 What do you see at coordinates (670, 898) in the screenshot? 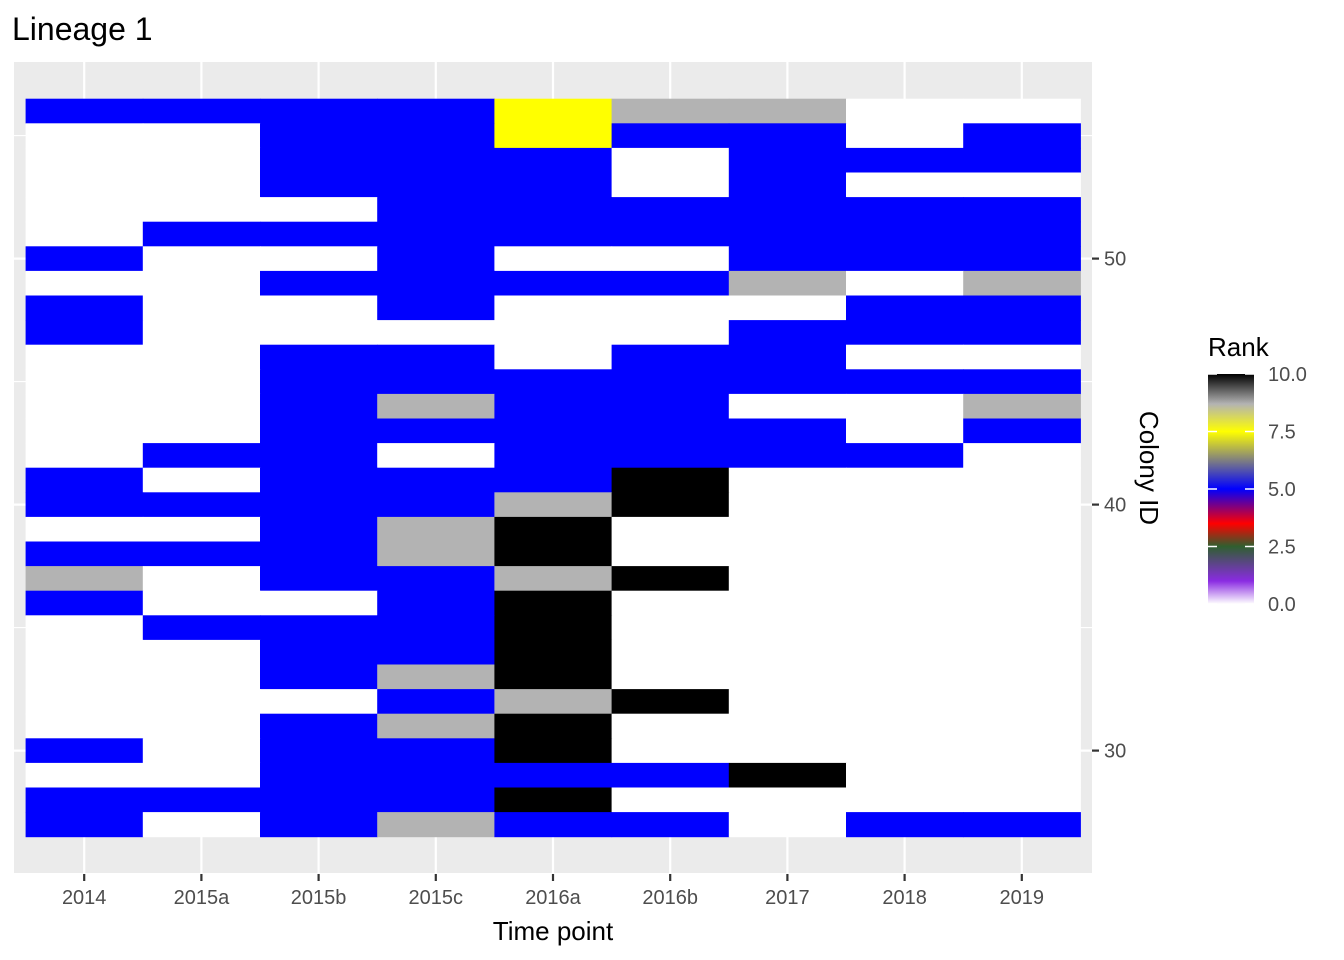
I see `x-tick-label: 2016b` at bounding box center [670, 898].